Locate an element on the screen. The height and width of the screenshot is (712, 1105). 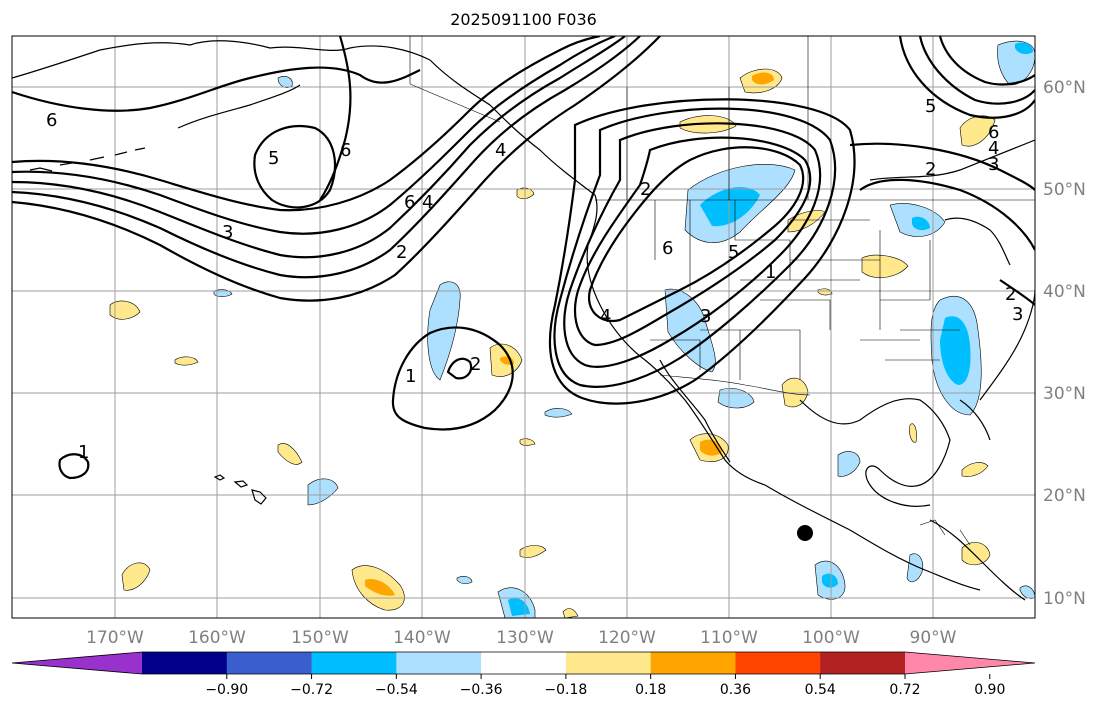
colorbar-extend-max is located at coordinates (970, 663).